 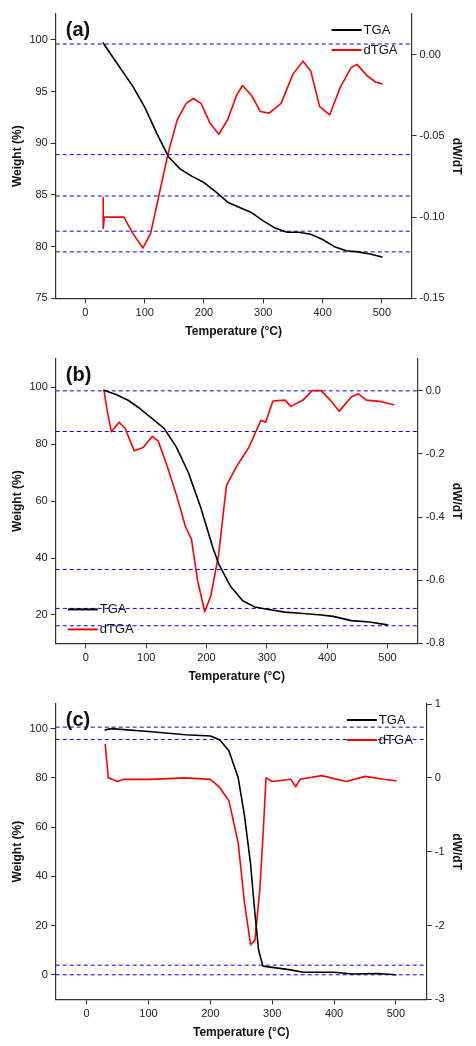 What do you see at coordinates (432, 297) in the screenshot?
I see `y2-tick-label: -0.15` at bounding box center [432, 297].